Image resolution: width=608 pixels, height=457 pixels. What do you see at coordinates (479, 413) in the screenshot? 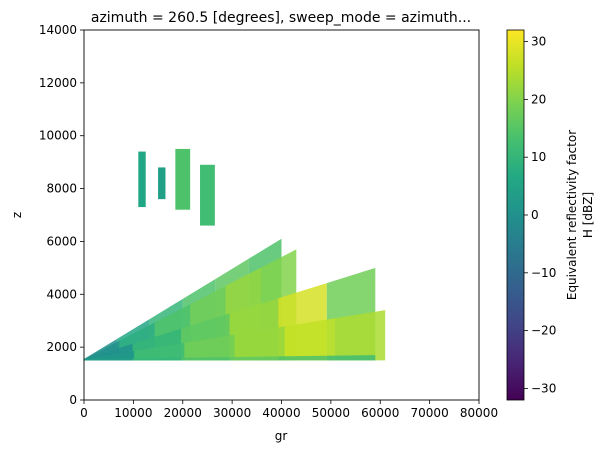
I see `x-tick-label-8: 80000` at bounding box center [479, 413].